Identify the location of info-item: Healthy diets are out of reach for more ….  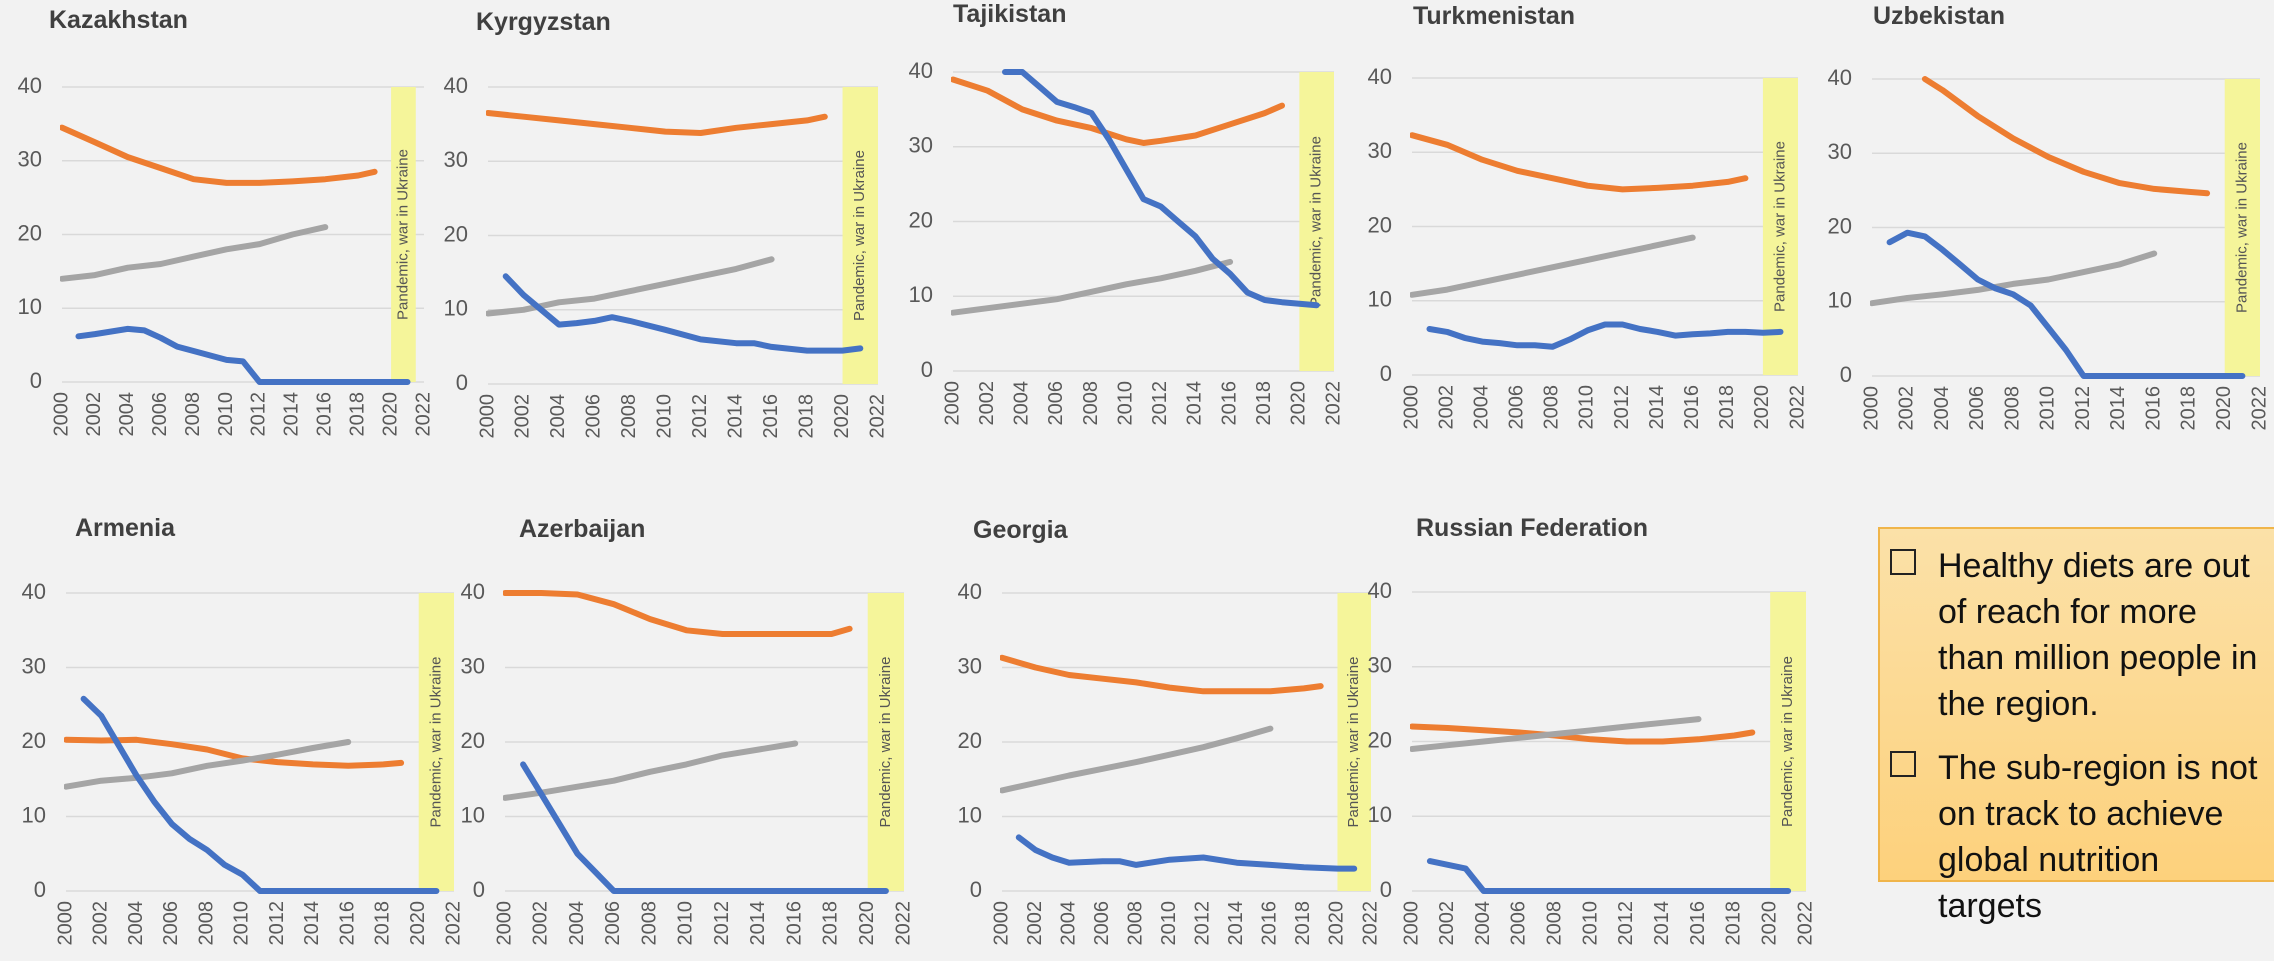
(2082, 635).